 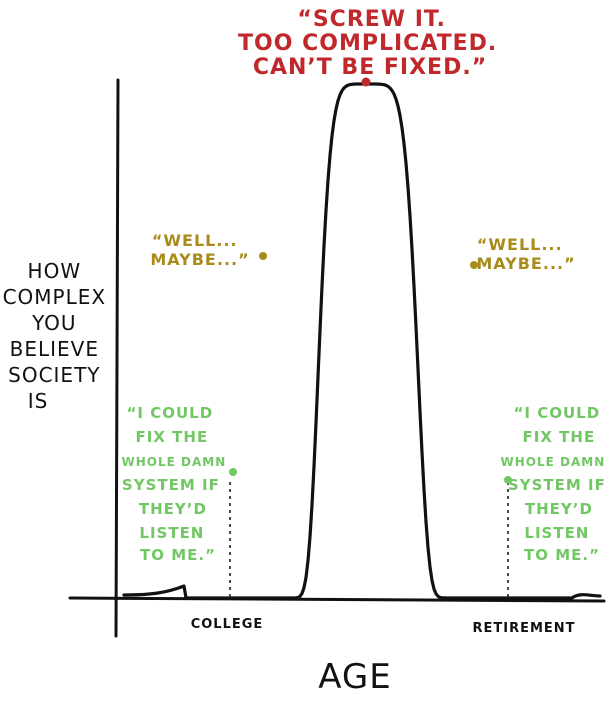 What do you see at coordinates (474, 265) in the screenshot?
I see `well-right-point` at bounding box center [474, 265].